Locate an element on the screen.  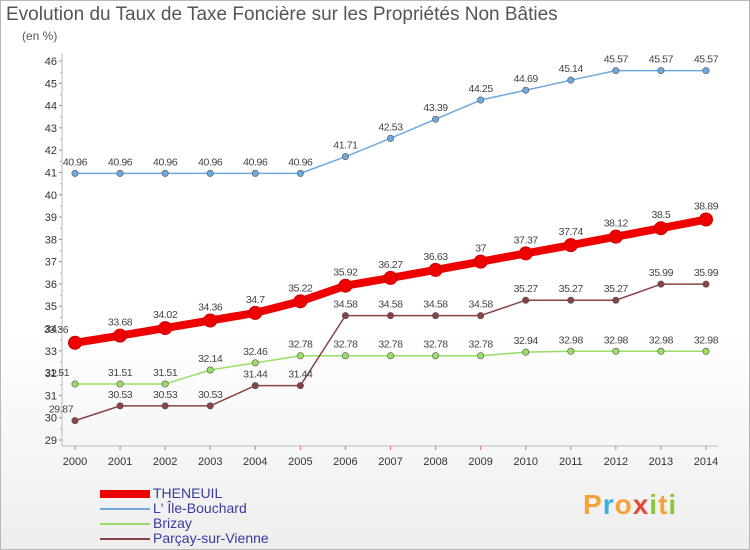
y-tick-label: 41 is located at coordinates (51, 173).